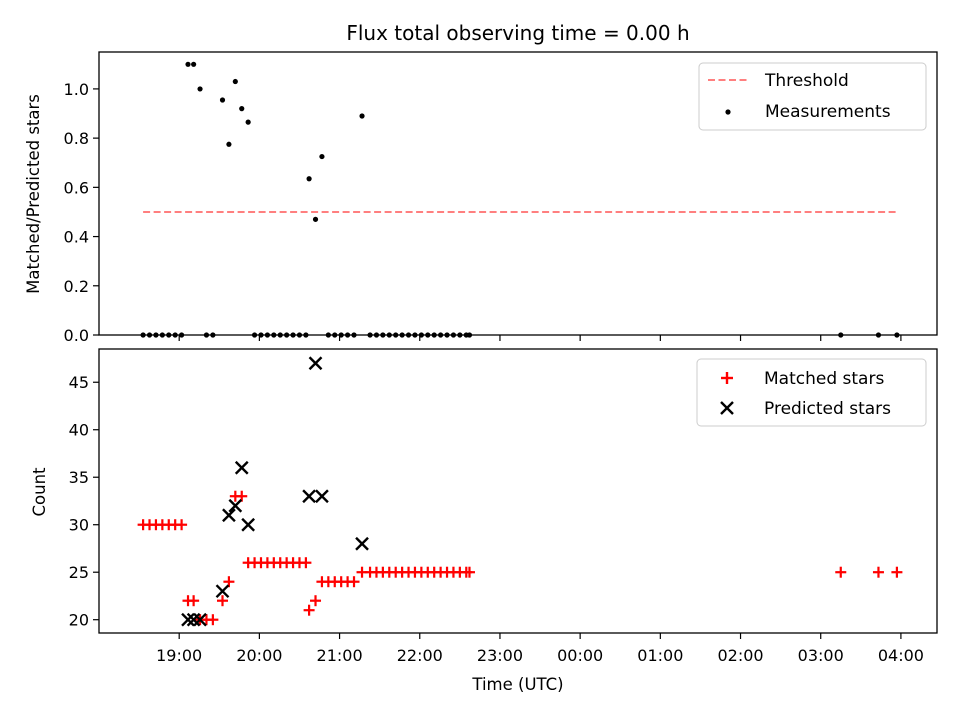 The height and width of the screenshot is (720, 960). Describe the element at coordinates (660, 655) in the screenshot. I see `x-tick-label: 01:00` at that location.